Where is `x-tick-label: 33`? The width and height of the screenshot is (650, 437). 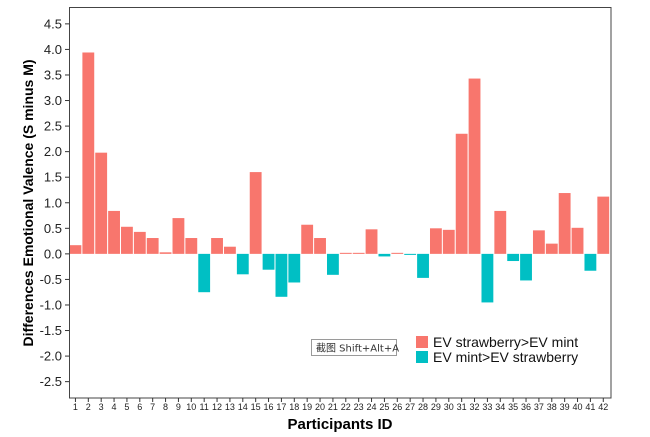 x-tick-label: 33 is located at coordinates (487, 407).